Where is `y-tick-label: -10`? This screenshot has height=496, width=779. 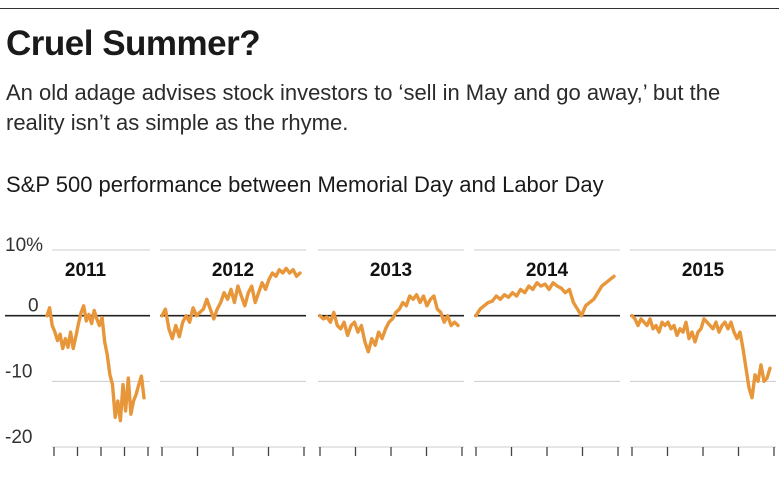 y-tick-label: -10 is located at coordinates (18, 371).